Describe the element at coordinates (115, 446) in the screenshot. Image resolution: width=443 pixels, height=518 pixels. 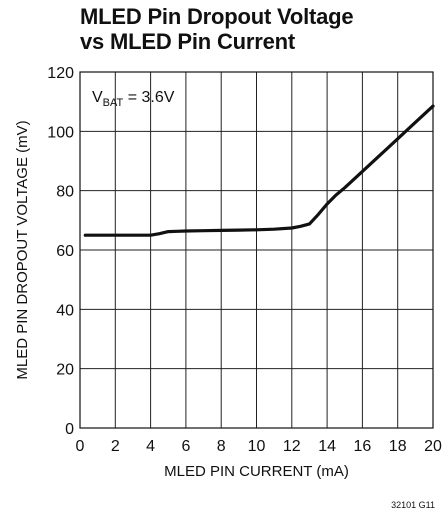
I see `x-tick-label: 2` at that location.